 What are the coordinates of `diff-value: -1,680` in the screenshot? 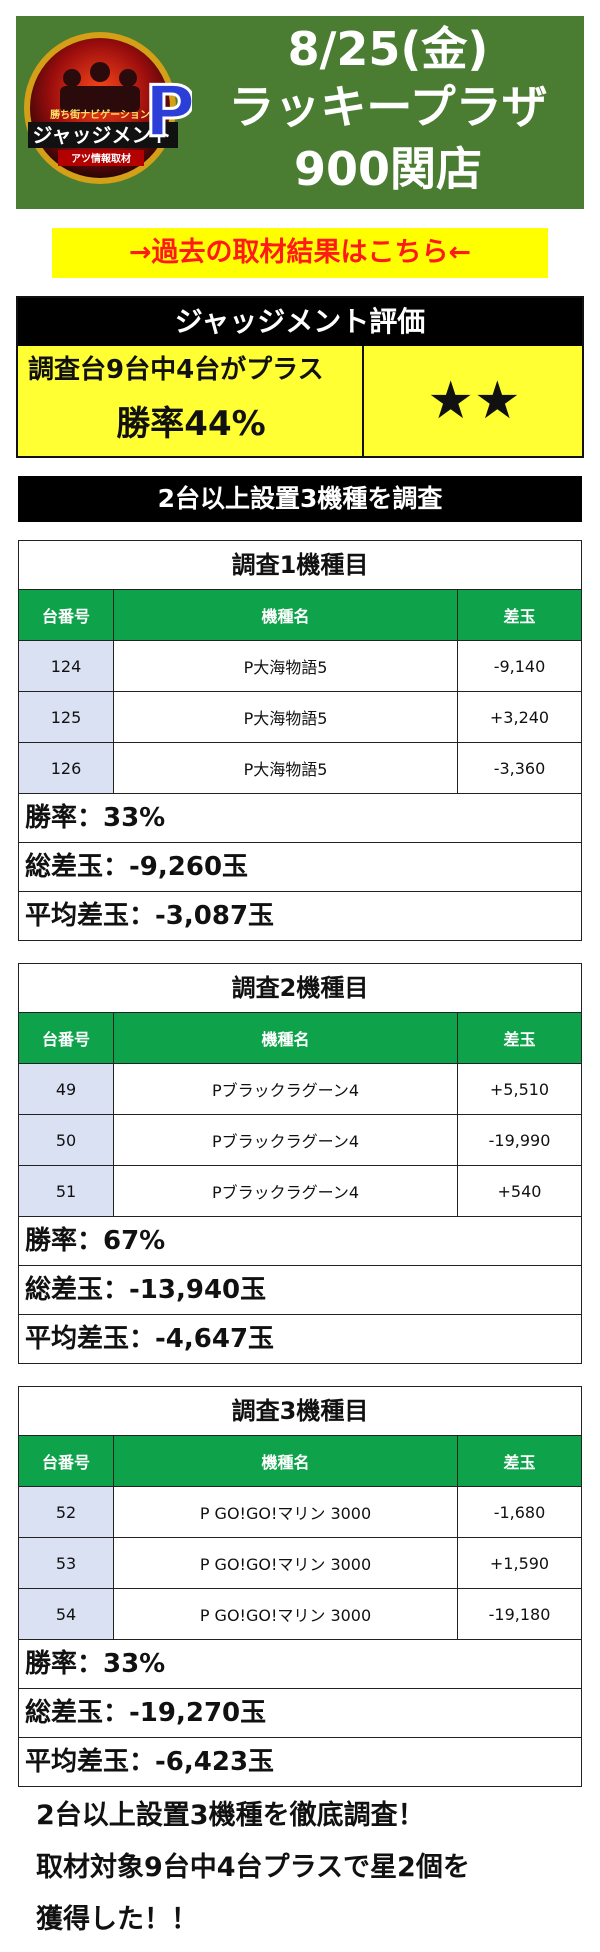 It's located at (519, 1512).